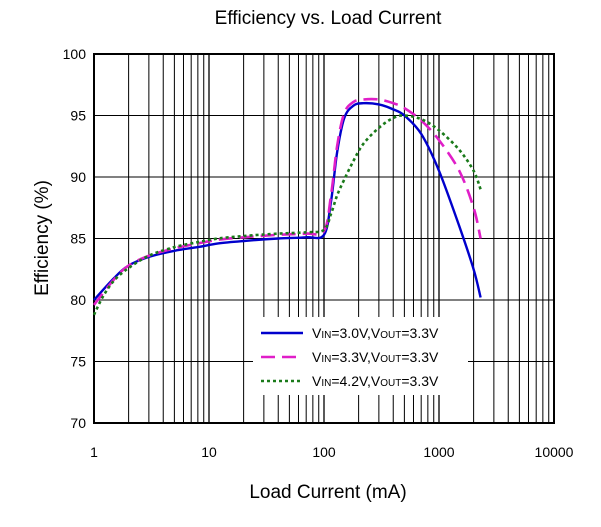 This screenshot has width=601, height=527. Describe the element at coordinates (75, 54) in the screenshot. I see `y-tick-label: 100` at that location.